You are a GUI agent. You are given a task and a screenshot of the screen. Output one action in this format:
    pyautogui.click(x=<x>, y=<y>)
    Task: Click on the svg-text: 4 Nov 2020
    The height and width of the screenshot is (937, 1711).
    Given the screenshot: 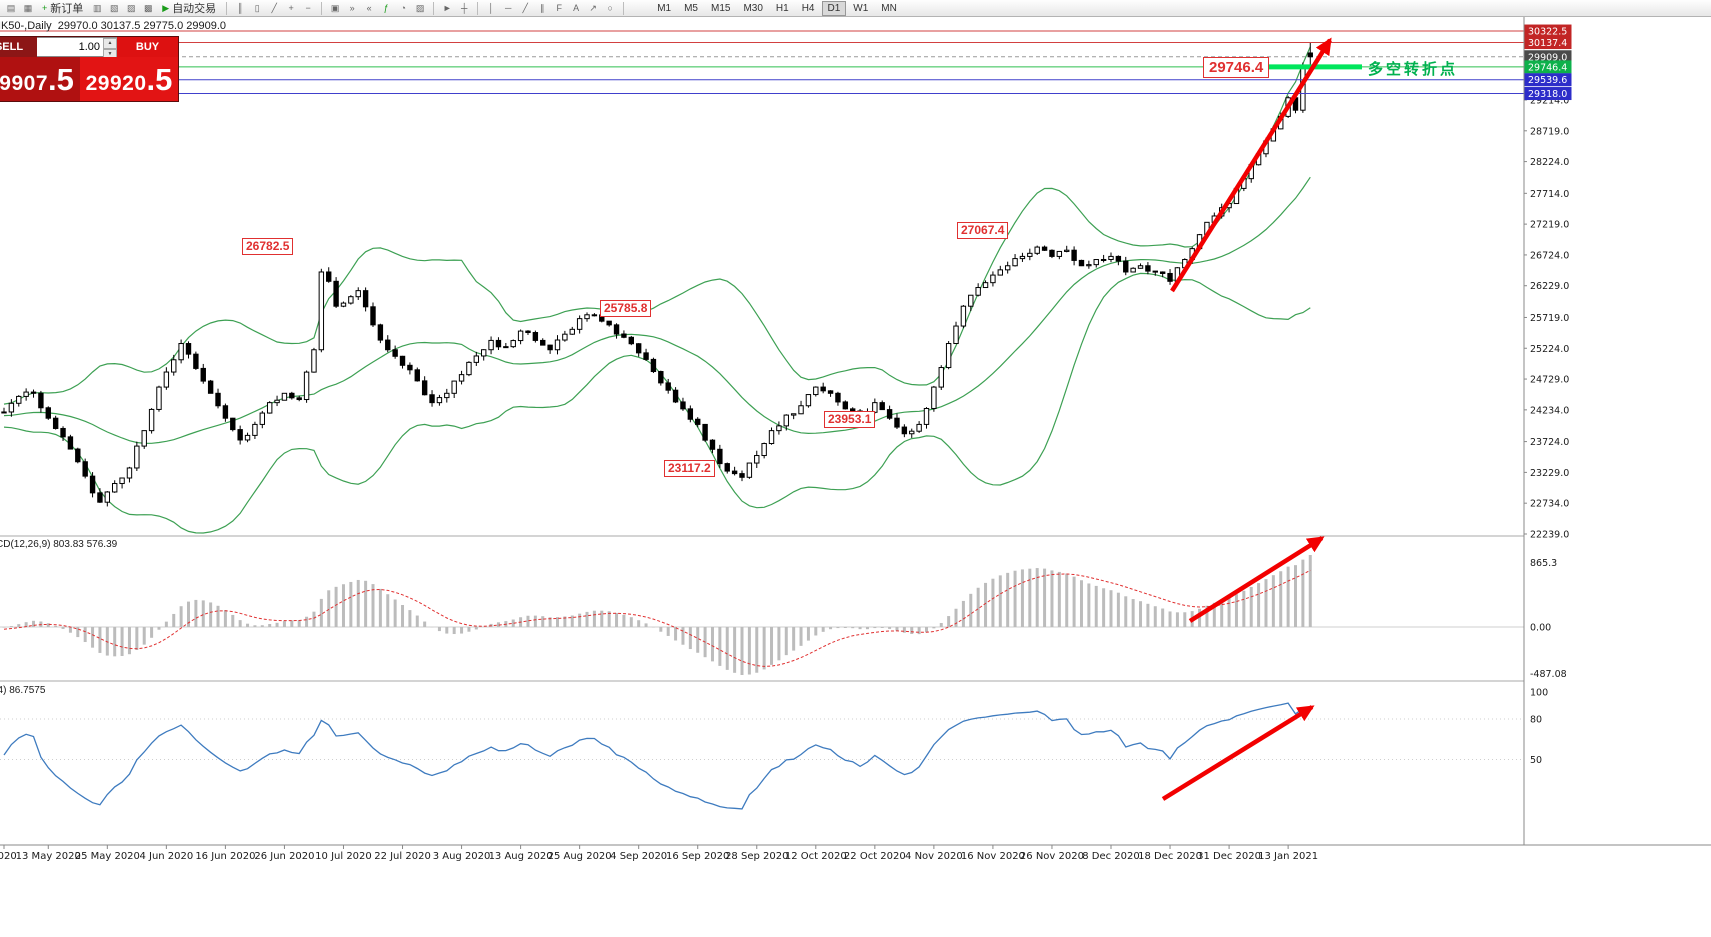 What is the action you would take?
    pyautogui.click(x=934, y=856)
    